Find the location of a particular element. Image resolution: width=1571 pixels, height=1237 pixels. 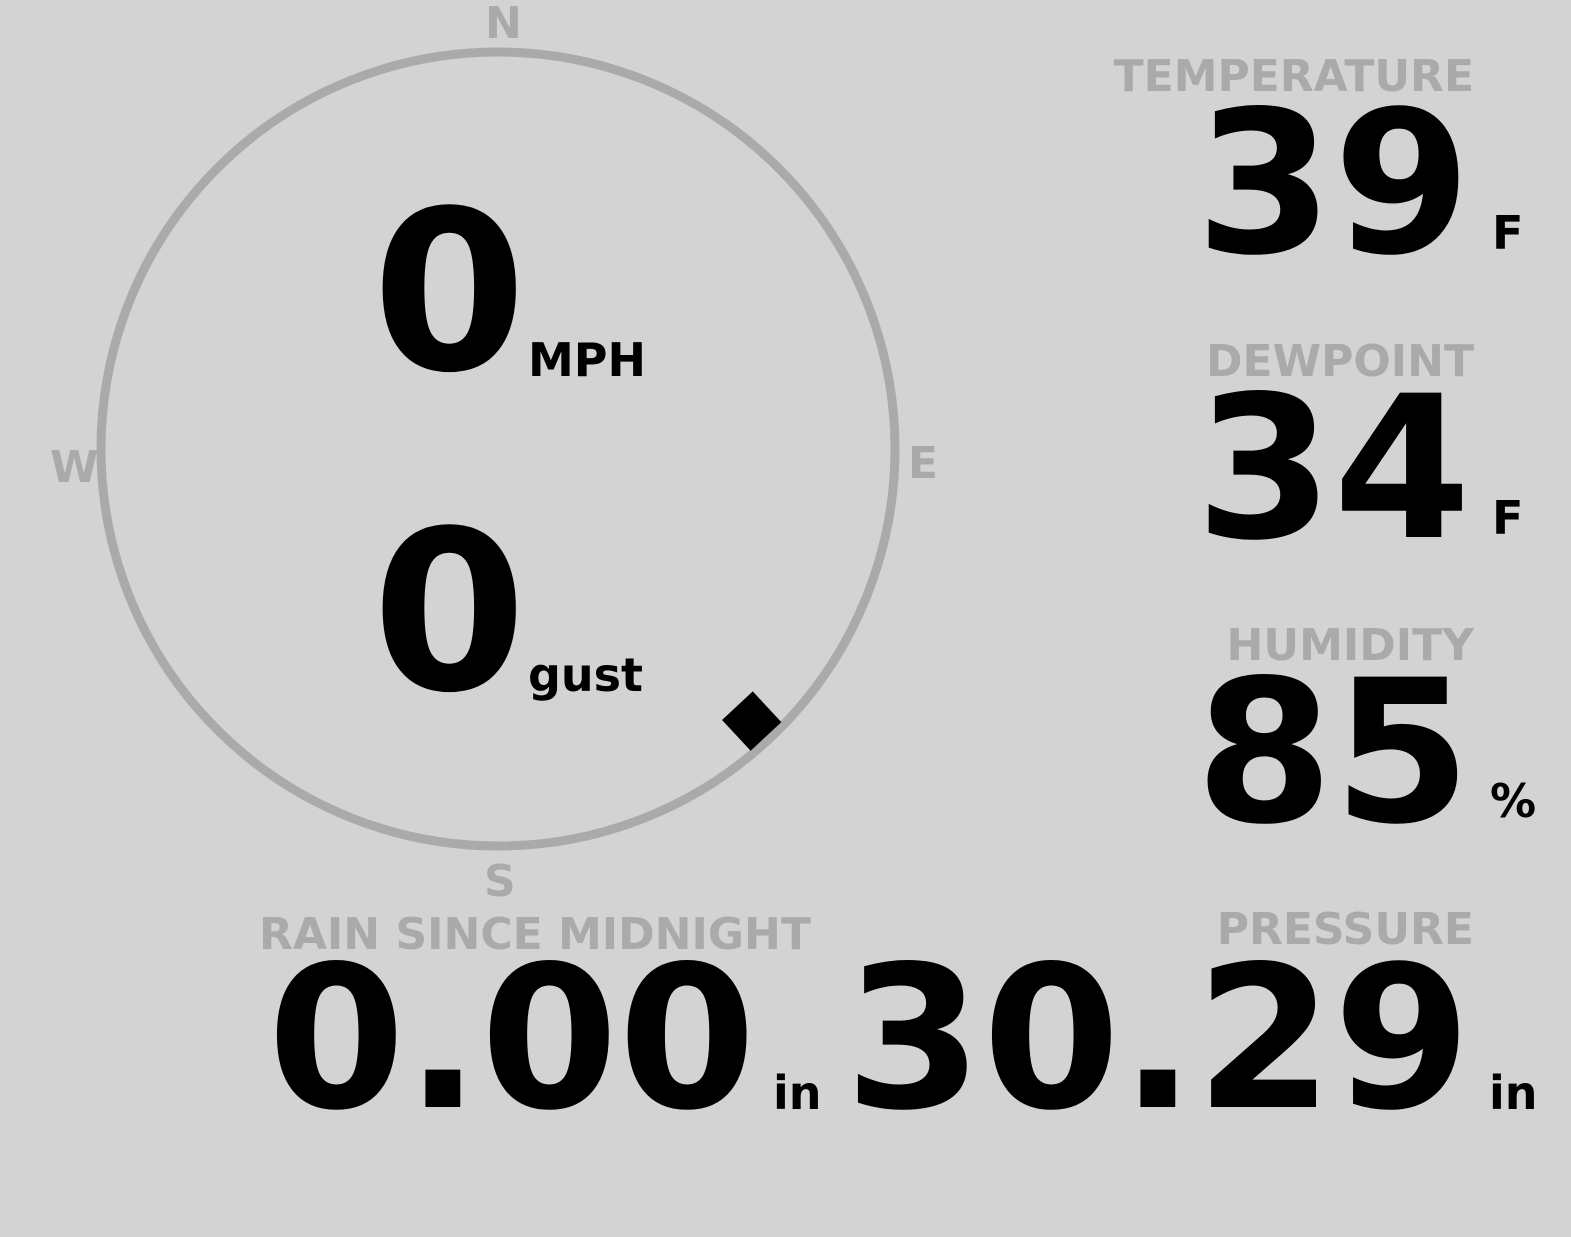

compass-east: E is located at coordinates (923, 463).